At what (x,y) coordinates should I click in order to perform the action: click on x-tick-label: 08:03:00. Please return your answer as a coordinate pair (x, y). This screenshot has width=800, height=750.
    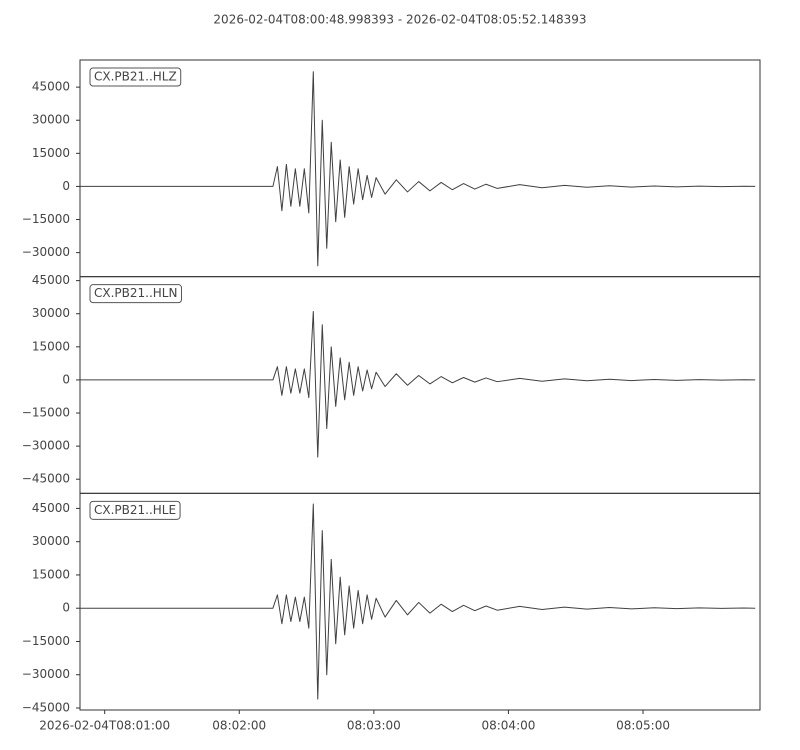
    Looking at the image, I should click on (374, 726).